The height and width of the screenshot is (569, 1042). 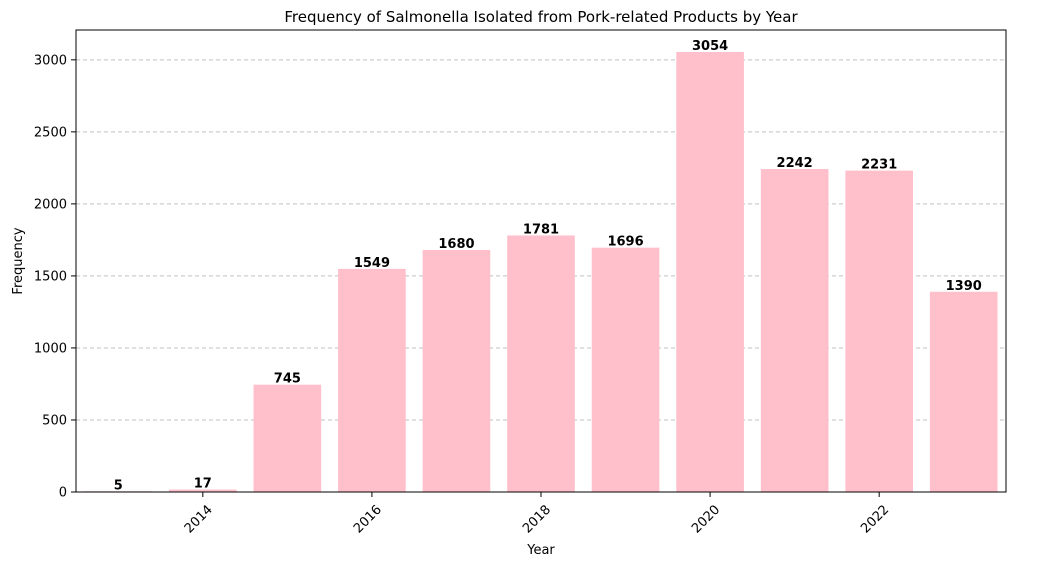 I want to click on bar-value-label: 3054, so click(x=710, y=46).